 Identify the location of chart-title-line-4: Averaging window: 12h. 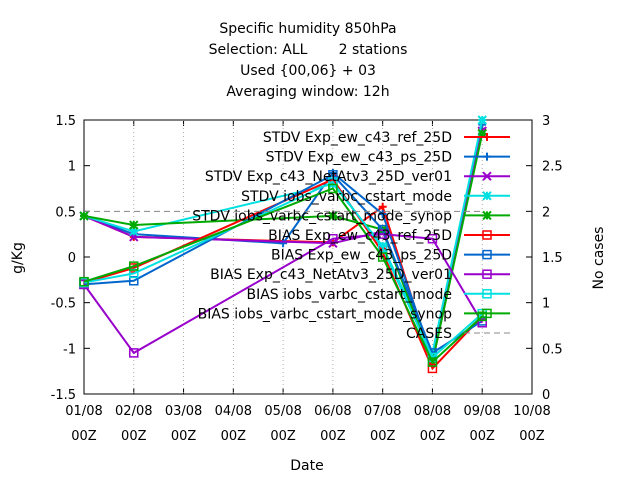
(307, 92).